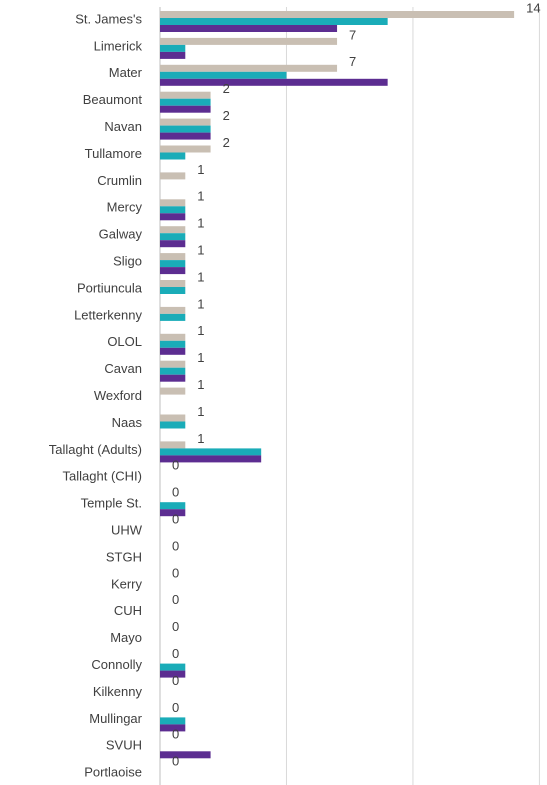  I want to click on y-tick-label: Mater, so click(126, 72).